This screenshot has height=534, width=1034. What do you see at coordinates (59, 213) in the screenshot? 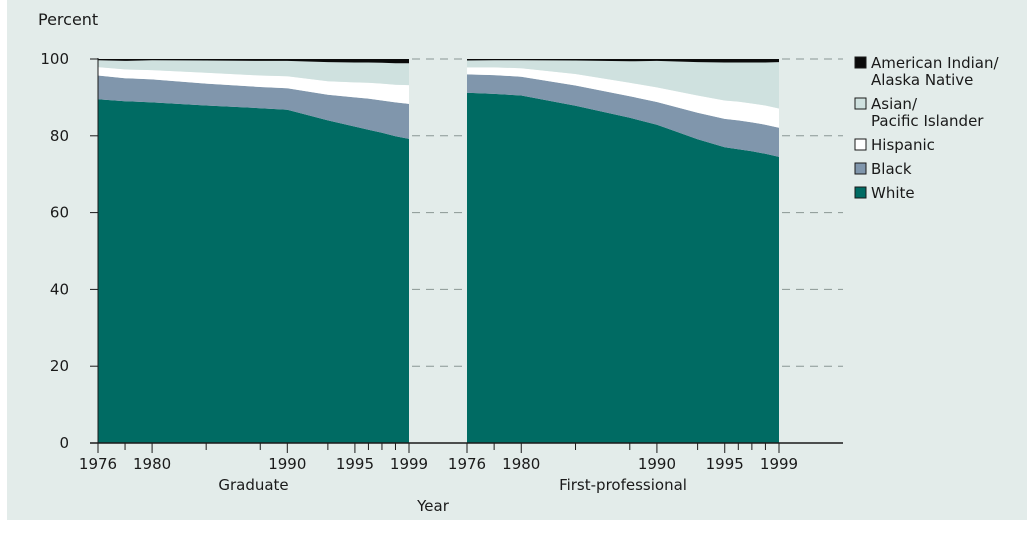
I see `y-tick-label: 60` at bounding box center [59, 213].